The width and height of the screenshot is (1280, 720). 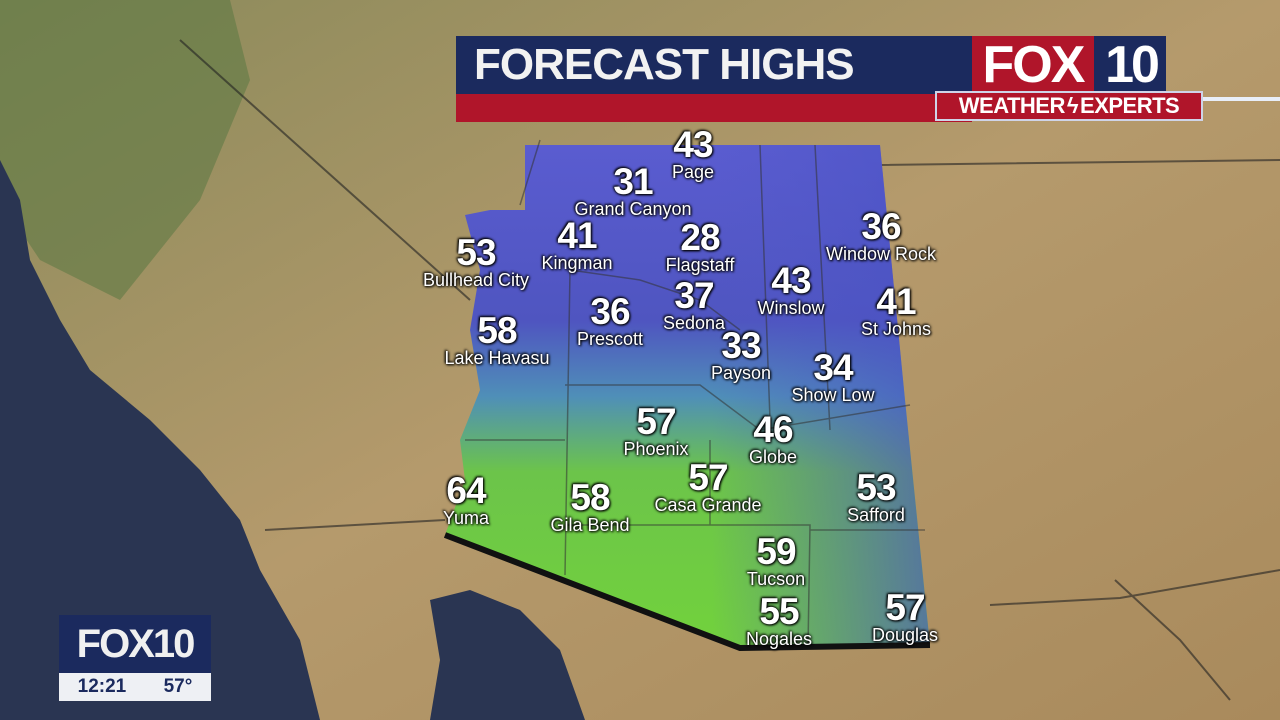 I want to click on city-forecast: 37 Sedona, so click(x=694, y=304).